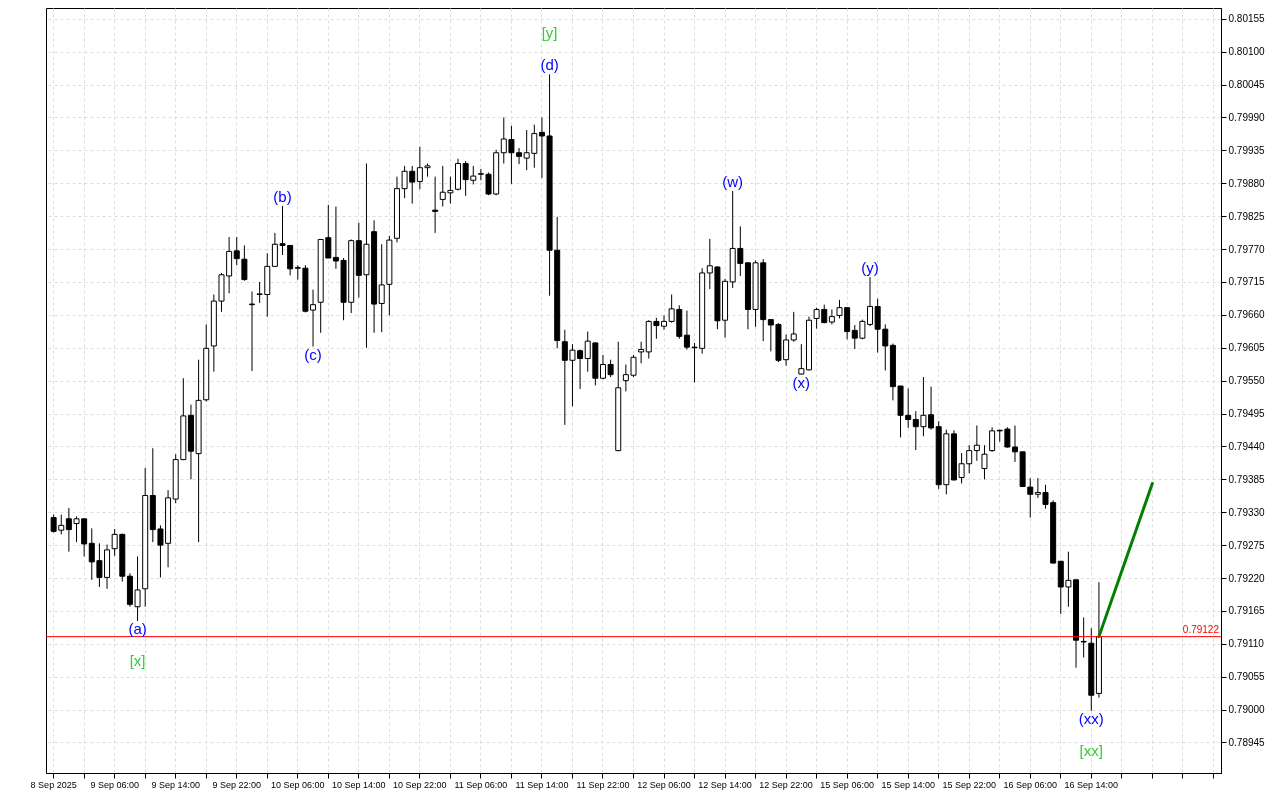  I want to click on annotation: [x], so click(137, 661).